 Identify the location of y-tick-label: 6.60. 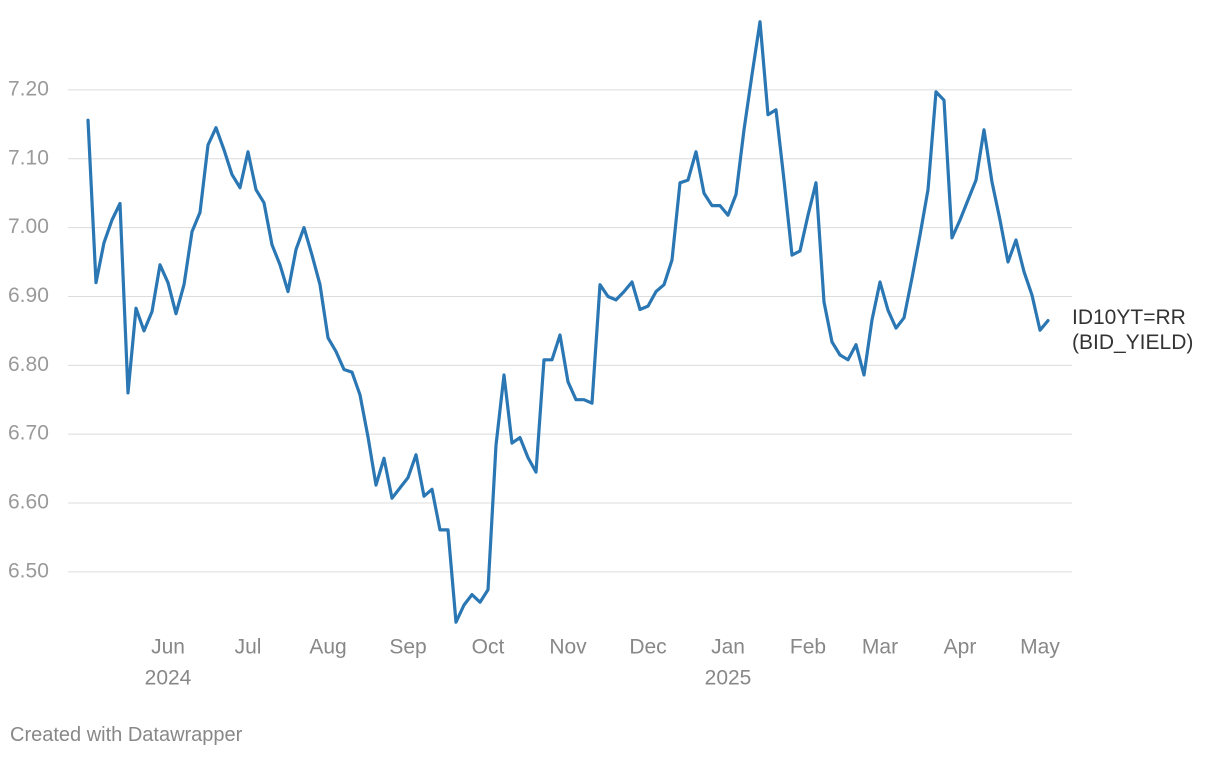
(28, 502).